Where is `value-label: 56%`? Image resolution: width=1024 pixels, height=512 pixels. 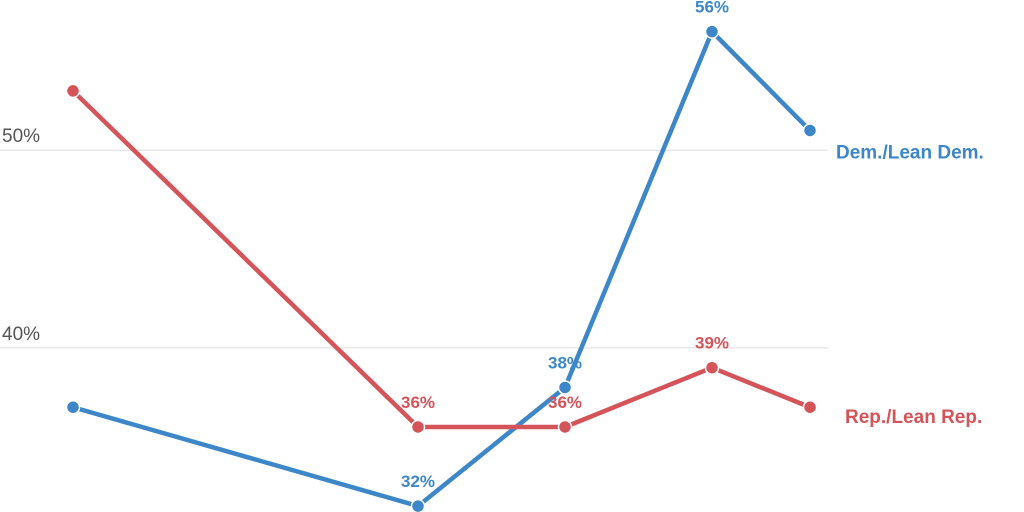
value-label: 56% is located at coordinates (712, 8).